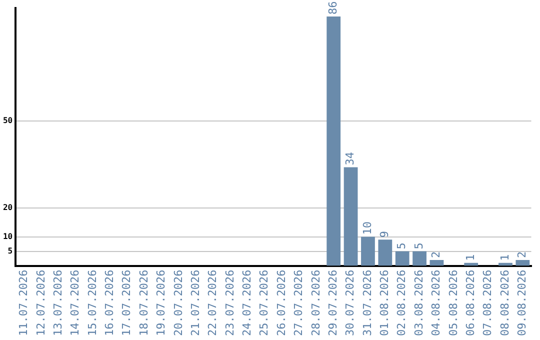  Describe the element at coordinates (264, 303) in the screenshot. I see `x-tick-label: 25.07.2026` at that location.